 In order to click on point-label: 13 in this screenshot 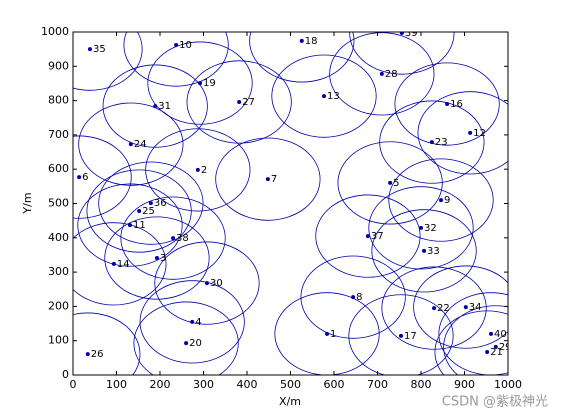, I will do `click(333, 96)`.